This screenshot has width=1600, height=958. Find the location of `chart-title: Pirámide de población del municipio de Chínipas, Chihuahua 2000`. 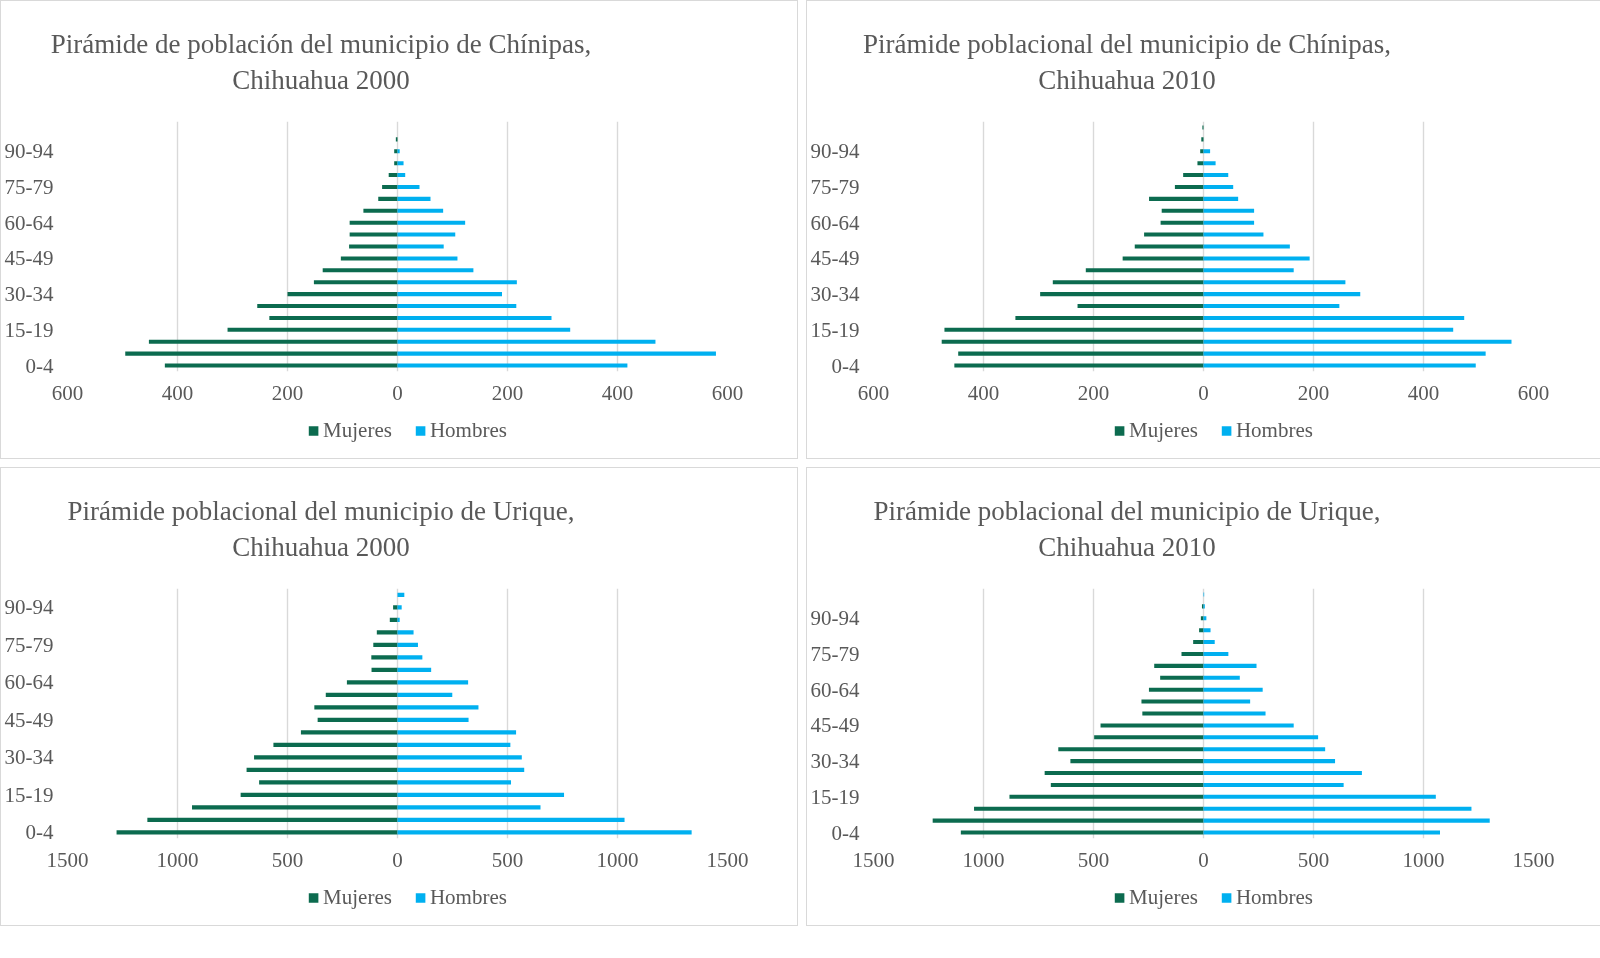

chart-title: Pirámide de población del municipio de Chínipas, Chihuahua 2000 is located at coordinates (321, 62).